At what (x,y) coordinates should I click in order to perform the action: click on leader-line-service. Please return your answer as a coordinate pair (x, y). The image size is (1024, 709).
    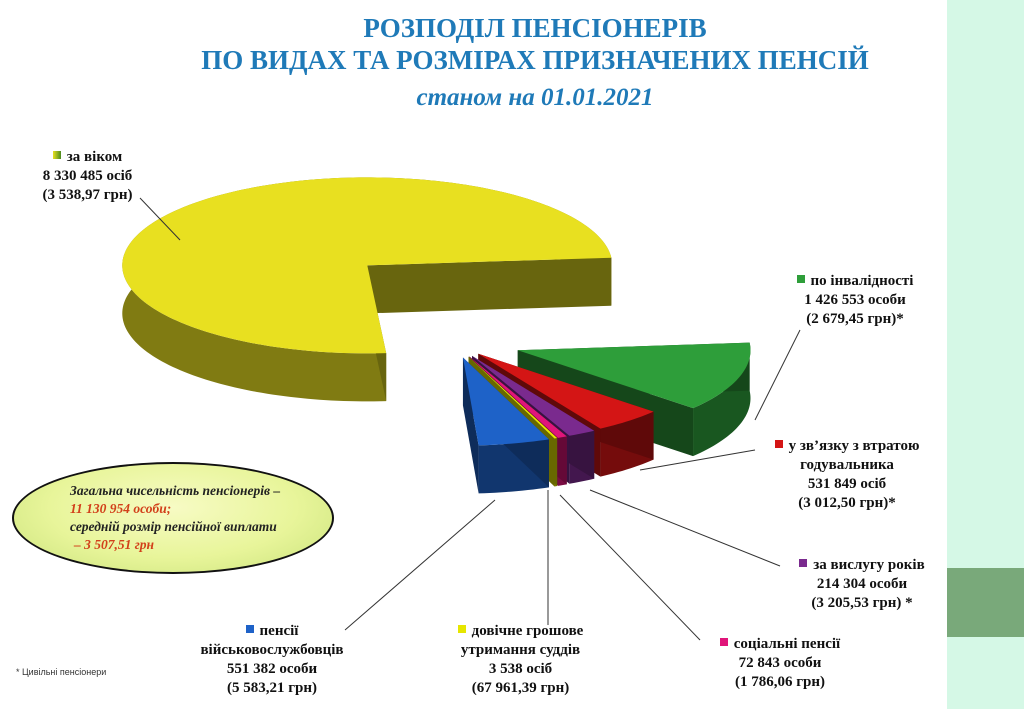
    Looking at the image, I should click on (685, 528).